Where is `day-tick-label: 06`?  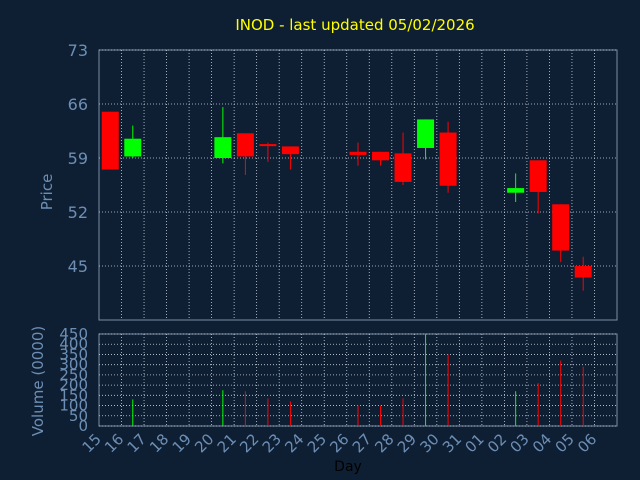
day-tick-label: 06 is located at coordinates (587, 443).